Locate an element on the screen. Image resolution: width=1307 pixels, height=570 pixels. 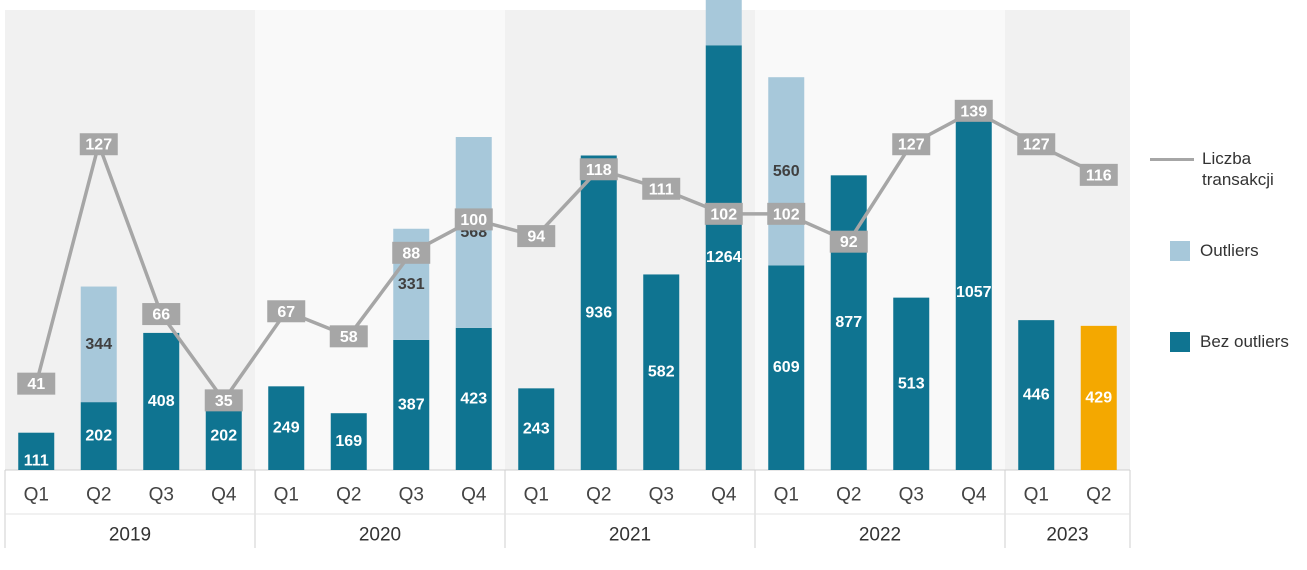
bar-outliers-value: 344 is located at coordinates (98, 344).